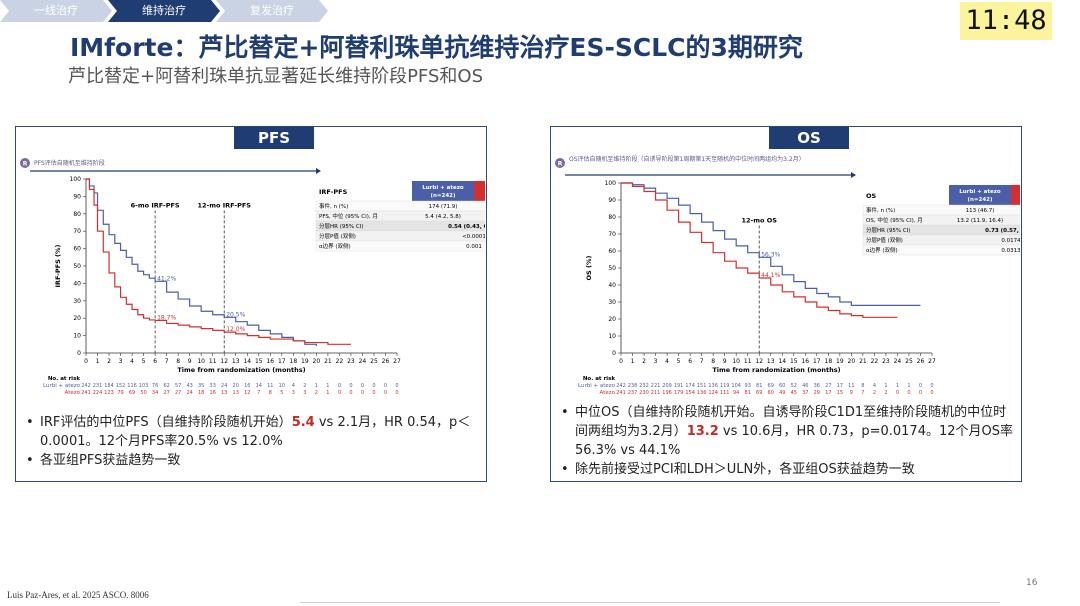 The image size is (1080, 606). What do you see at coordinates (247, 386) in the screenshot?
I see `pfs-risk-value: 16` at bounding box center [247, 386].